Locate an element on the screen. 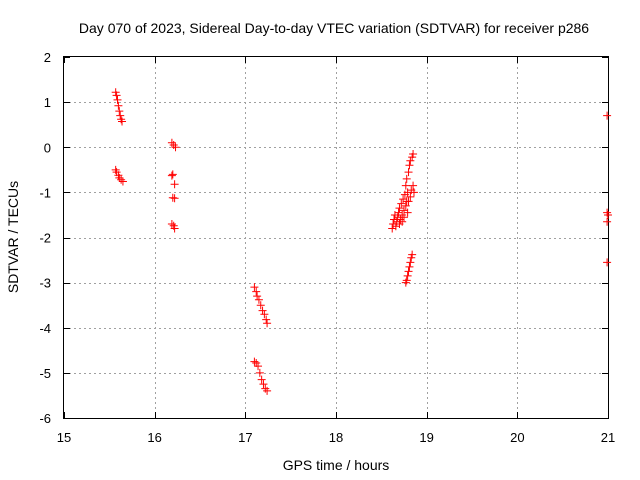 This screenshot has height=480, width=640. x-tick-label: 16 is located at coordinates (154, 437).